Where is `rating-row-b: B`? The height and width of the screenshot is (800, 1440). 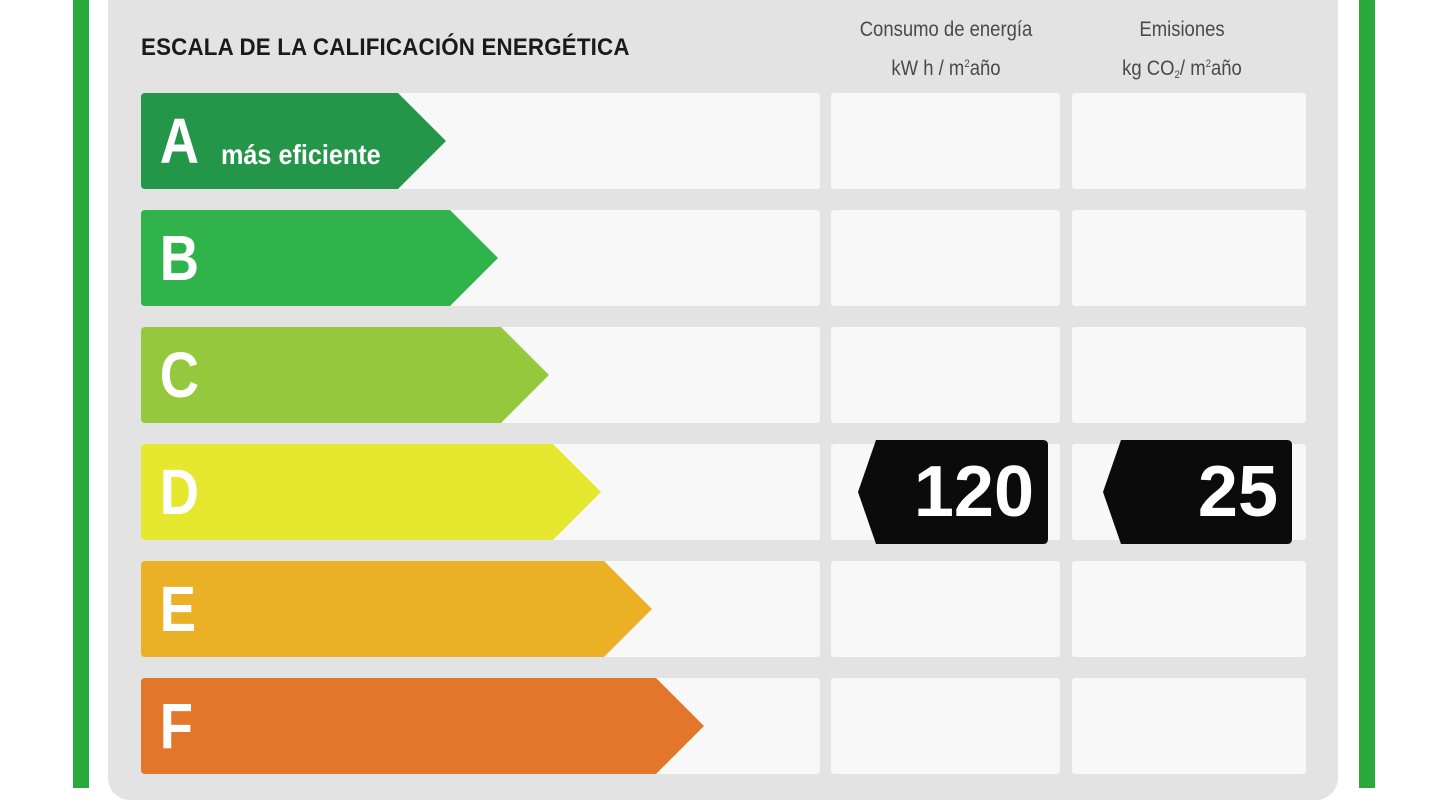 rating-row-b: B is located at coordinates (723, 258).